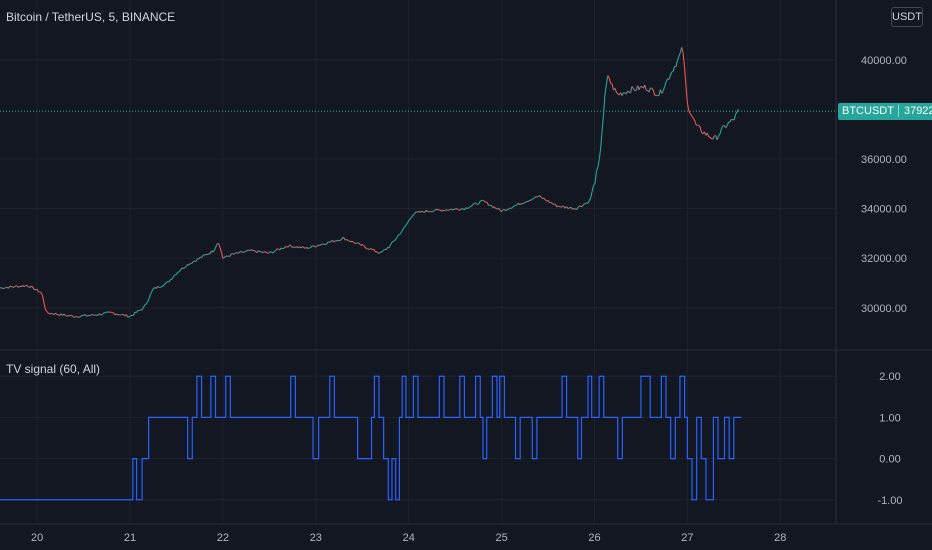  Describe the element at coordinates (53, 369) in the screenshot. I see `indicator-title: TV signal (60, All)` at that location.